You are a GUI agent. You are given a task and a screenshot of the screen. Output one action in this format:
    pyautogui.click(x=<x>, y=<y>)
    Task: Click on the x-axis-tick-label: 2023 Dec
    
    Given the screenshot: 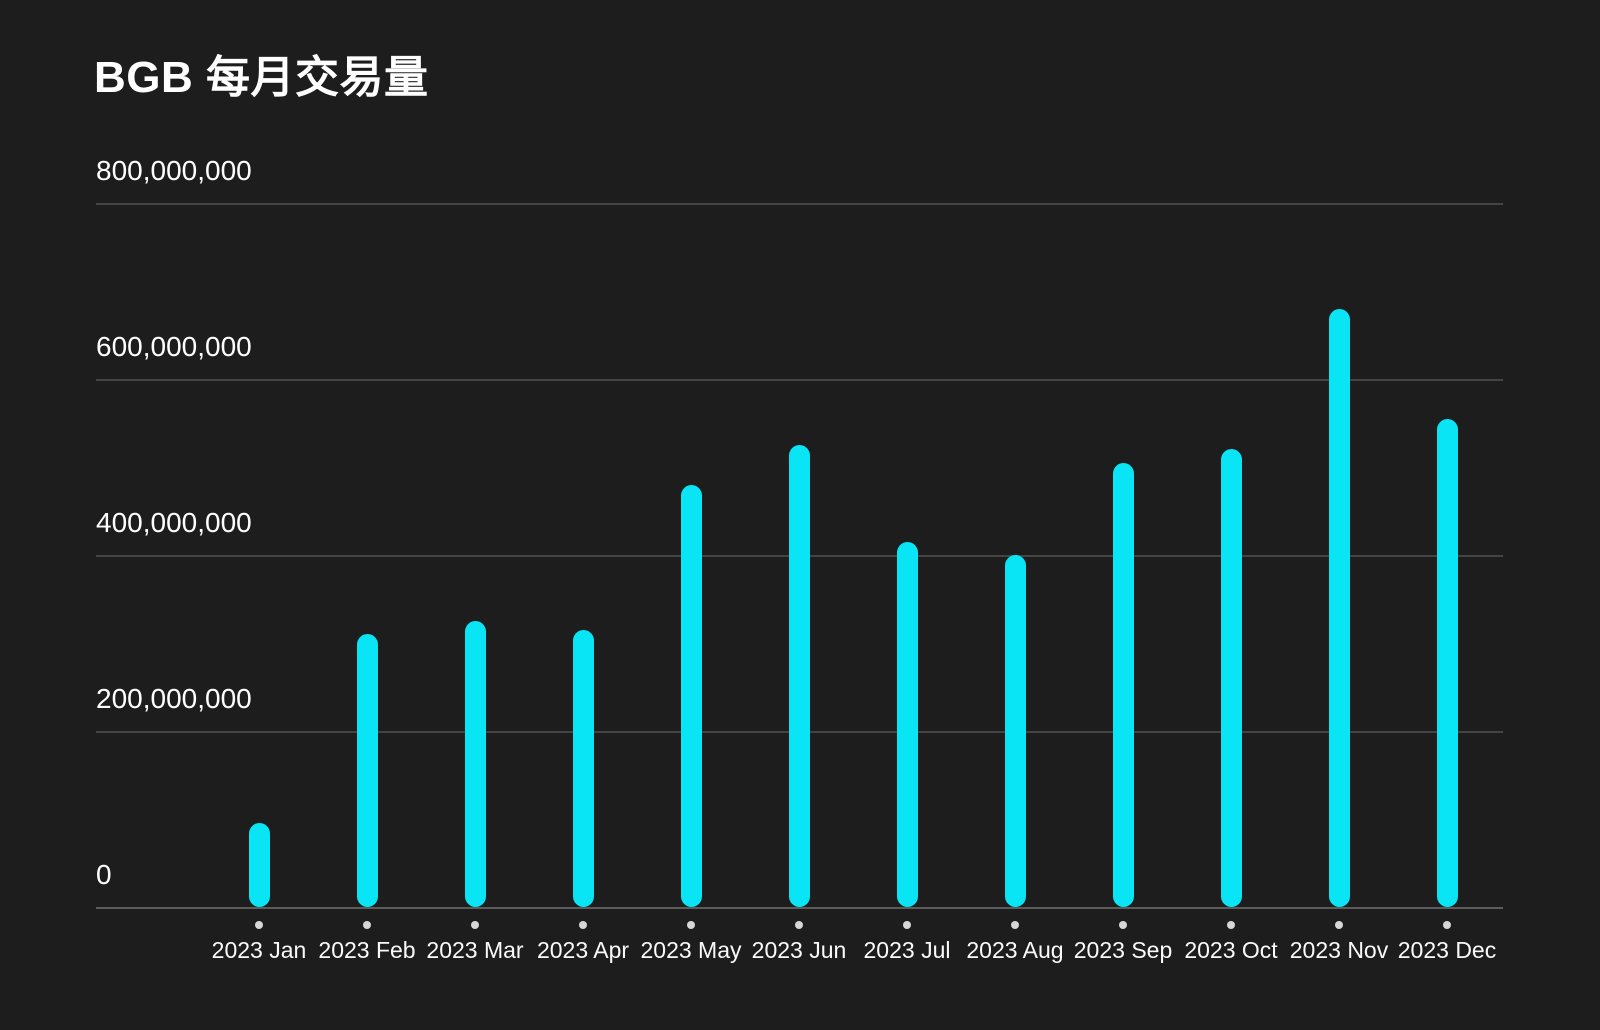 What is the action you would take?
    pyautogui.click(x=1447, y=950)
    